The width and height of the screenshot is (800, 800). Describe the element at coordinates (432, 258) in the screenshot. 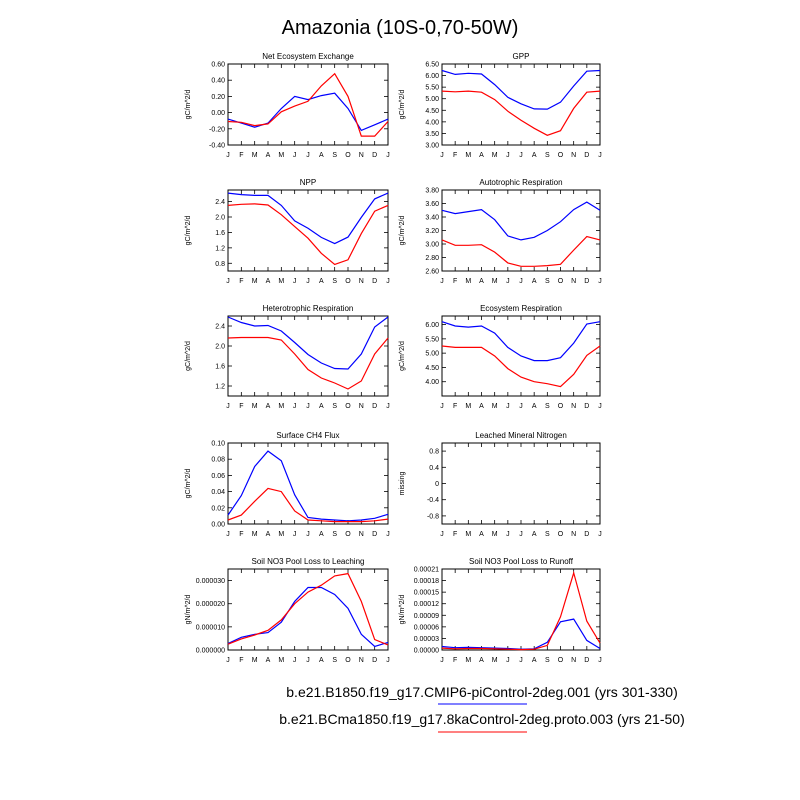

I see `y-tick-label: 2.80` at that location.